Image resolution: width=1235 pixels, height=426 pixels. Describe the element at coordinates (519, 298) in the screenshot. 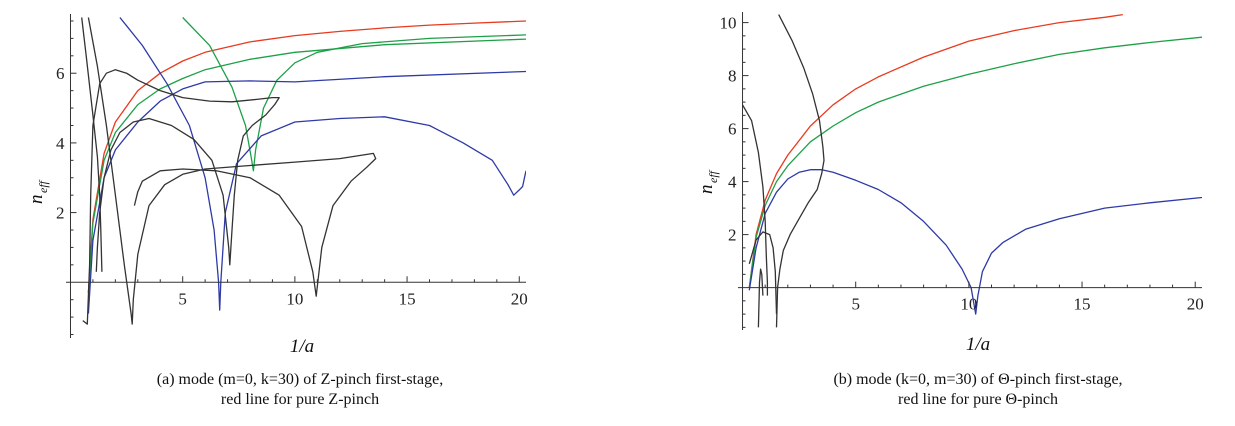

I see `panel-a-x-tick-label: 20` at that location.